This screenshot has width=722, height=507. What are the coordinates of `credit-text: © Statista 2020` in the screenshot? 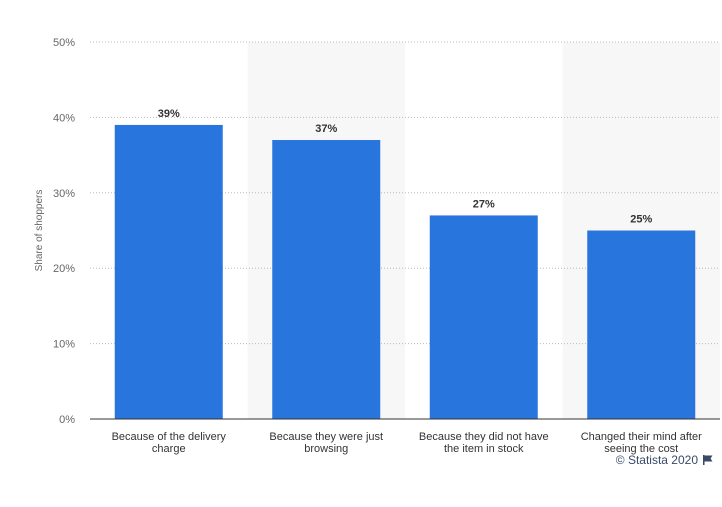 It's located at (656, 460).